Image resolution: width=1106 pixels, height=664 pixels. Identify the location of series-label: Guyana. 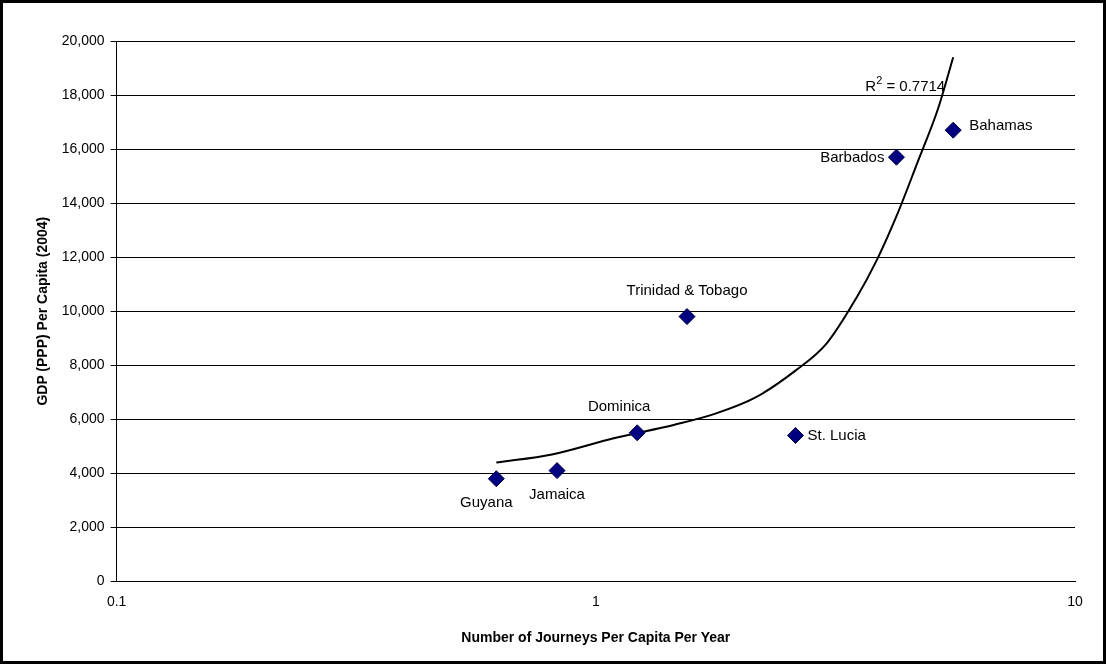
(487, 501).